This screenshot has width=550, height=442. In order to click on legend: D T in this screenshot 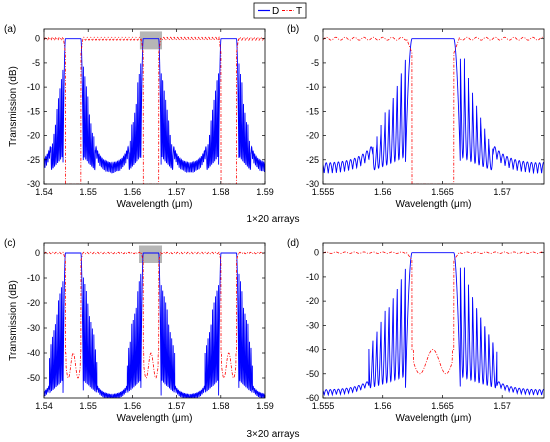, I will do `click(280, 10)`.